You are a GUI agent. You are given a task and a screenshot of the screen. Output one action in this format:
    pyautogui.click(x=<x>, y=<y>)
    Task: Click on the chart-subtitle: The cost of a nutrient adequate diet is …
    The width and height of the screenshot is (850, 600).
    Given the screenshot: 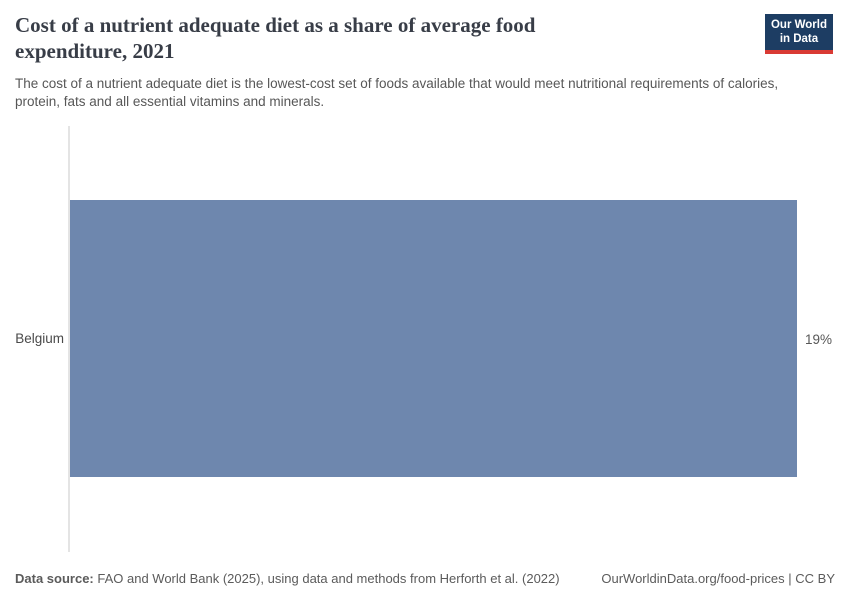 What is the action you would take?
    pyautogui.click(x=397, y=92)
    